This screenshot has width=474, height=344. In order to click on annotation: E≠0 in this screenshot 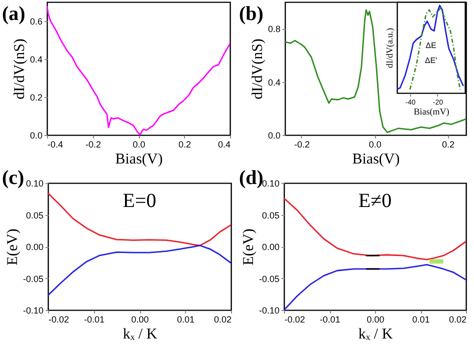, I will do `click(375, 201)`.